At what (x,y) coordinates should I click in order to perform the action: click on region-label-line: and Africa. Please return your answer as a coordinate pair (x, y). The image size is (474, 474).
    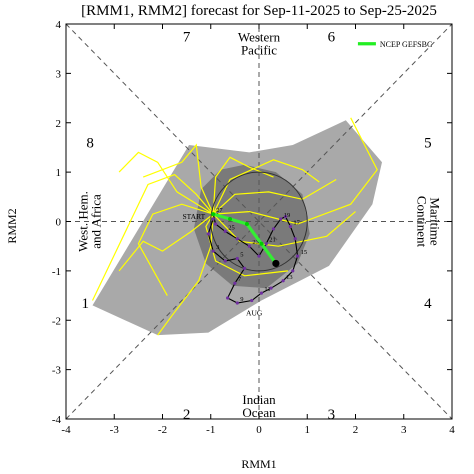
    Looking at the image, I should click on (96, 221).